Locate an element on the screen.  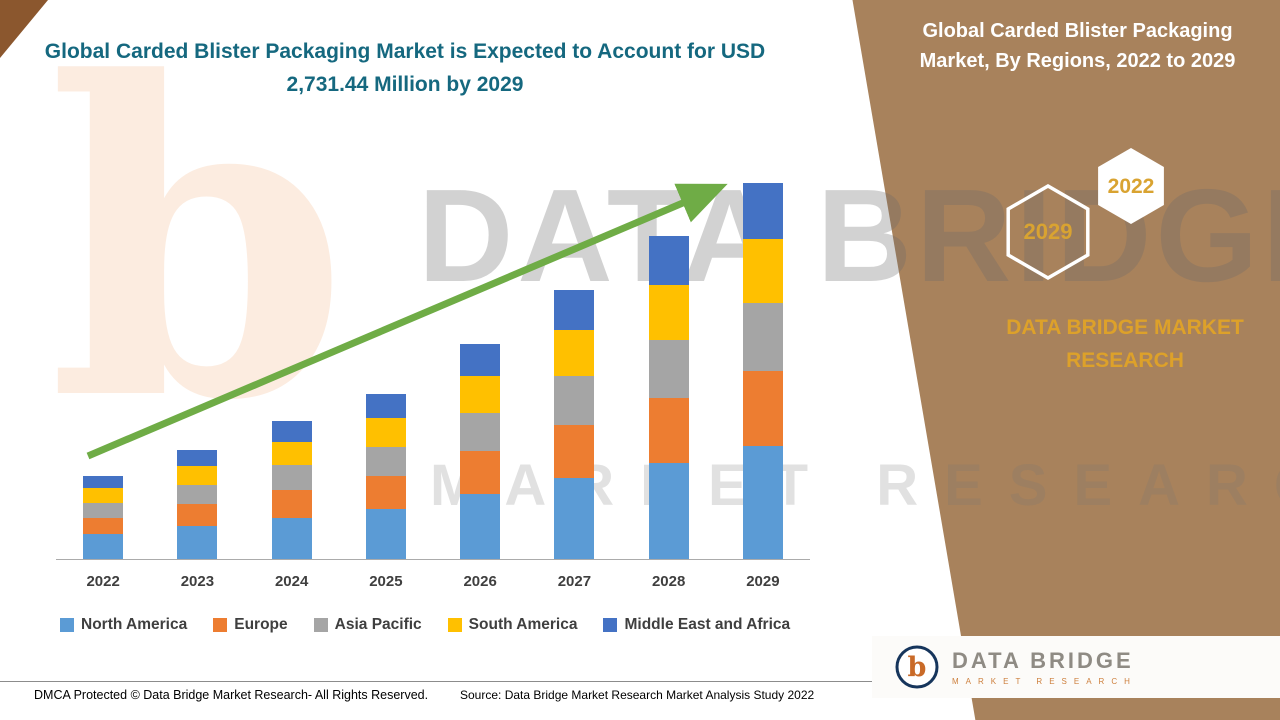
legend-label: Europe is located at coordinates (261, 624).